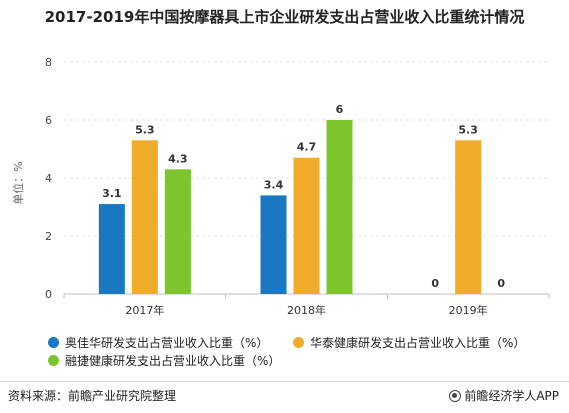  What do you see at coordinates (340, 109) in the screenshot?
I see `data-label: 6` at bounding box center [340, 109].